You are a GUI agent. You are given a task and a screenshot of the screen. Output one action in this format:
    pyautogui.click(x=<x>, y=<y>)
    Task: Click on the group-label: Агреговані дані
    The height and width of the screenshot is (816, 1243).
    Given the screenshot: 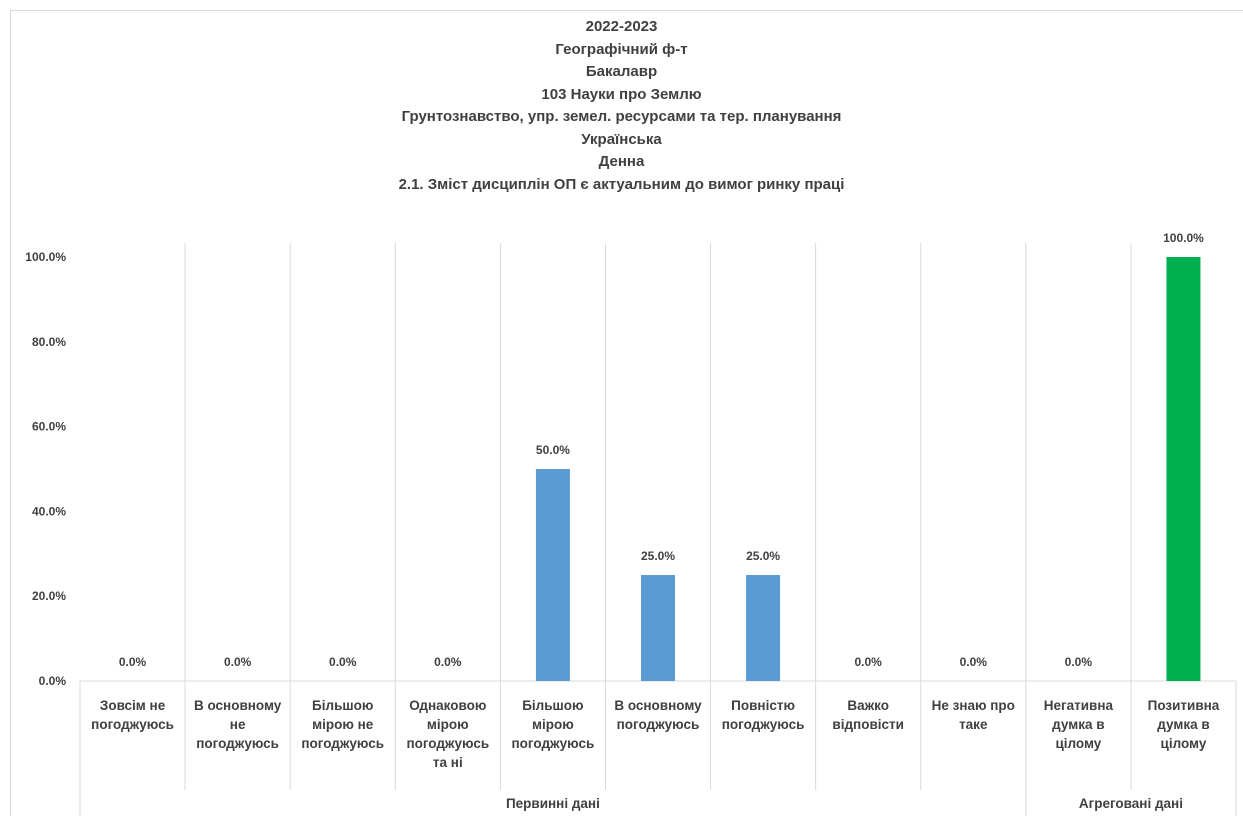 What is the action you would take?
    pyautogui.click(x=1131, y=803)
    